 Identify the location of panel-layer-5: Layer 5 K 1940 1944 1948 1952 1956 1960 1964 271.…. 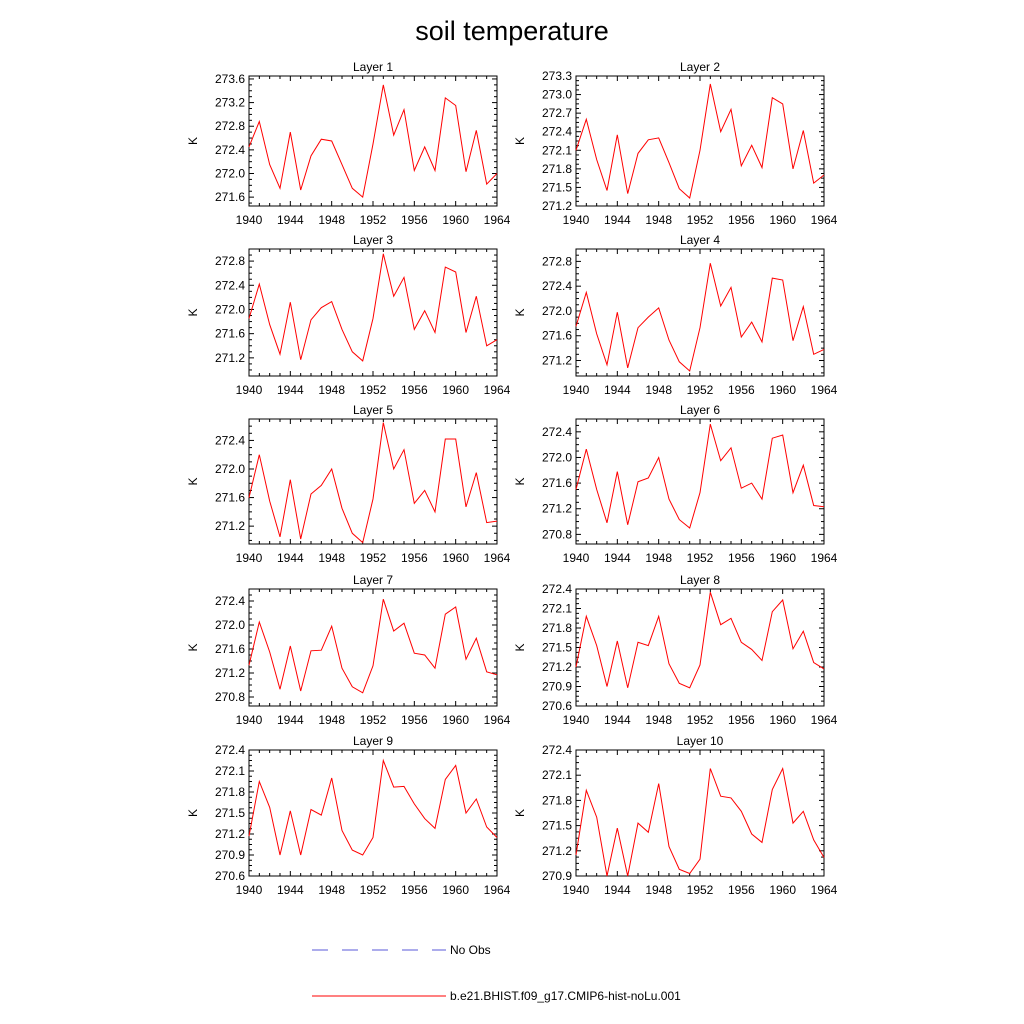
(348, 484).